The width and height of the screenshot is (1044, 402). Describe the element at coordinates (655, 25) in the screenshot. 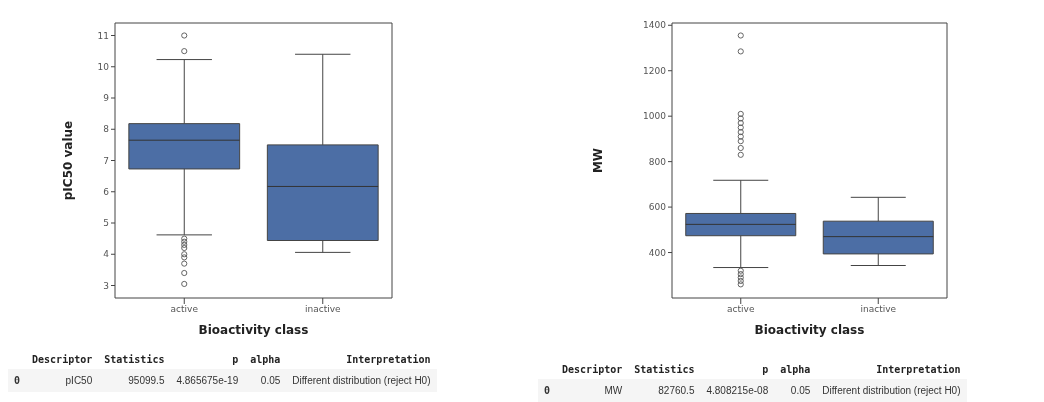

I see `y-tick-label: 1400` at that location.